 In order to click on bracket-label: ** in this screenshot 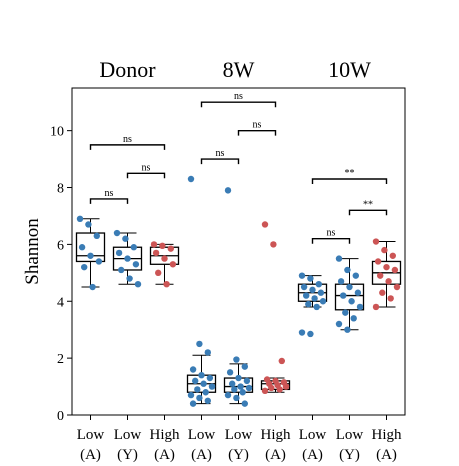, I will do `click(350, 173)`.